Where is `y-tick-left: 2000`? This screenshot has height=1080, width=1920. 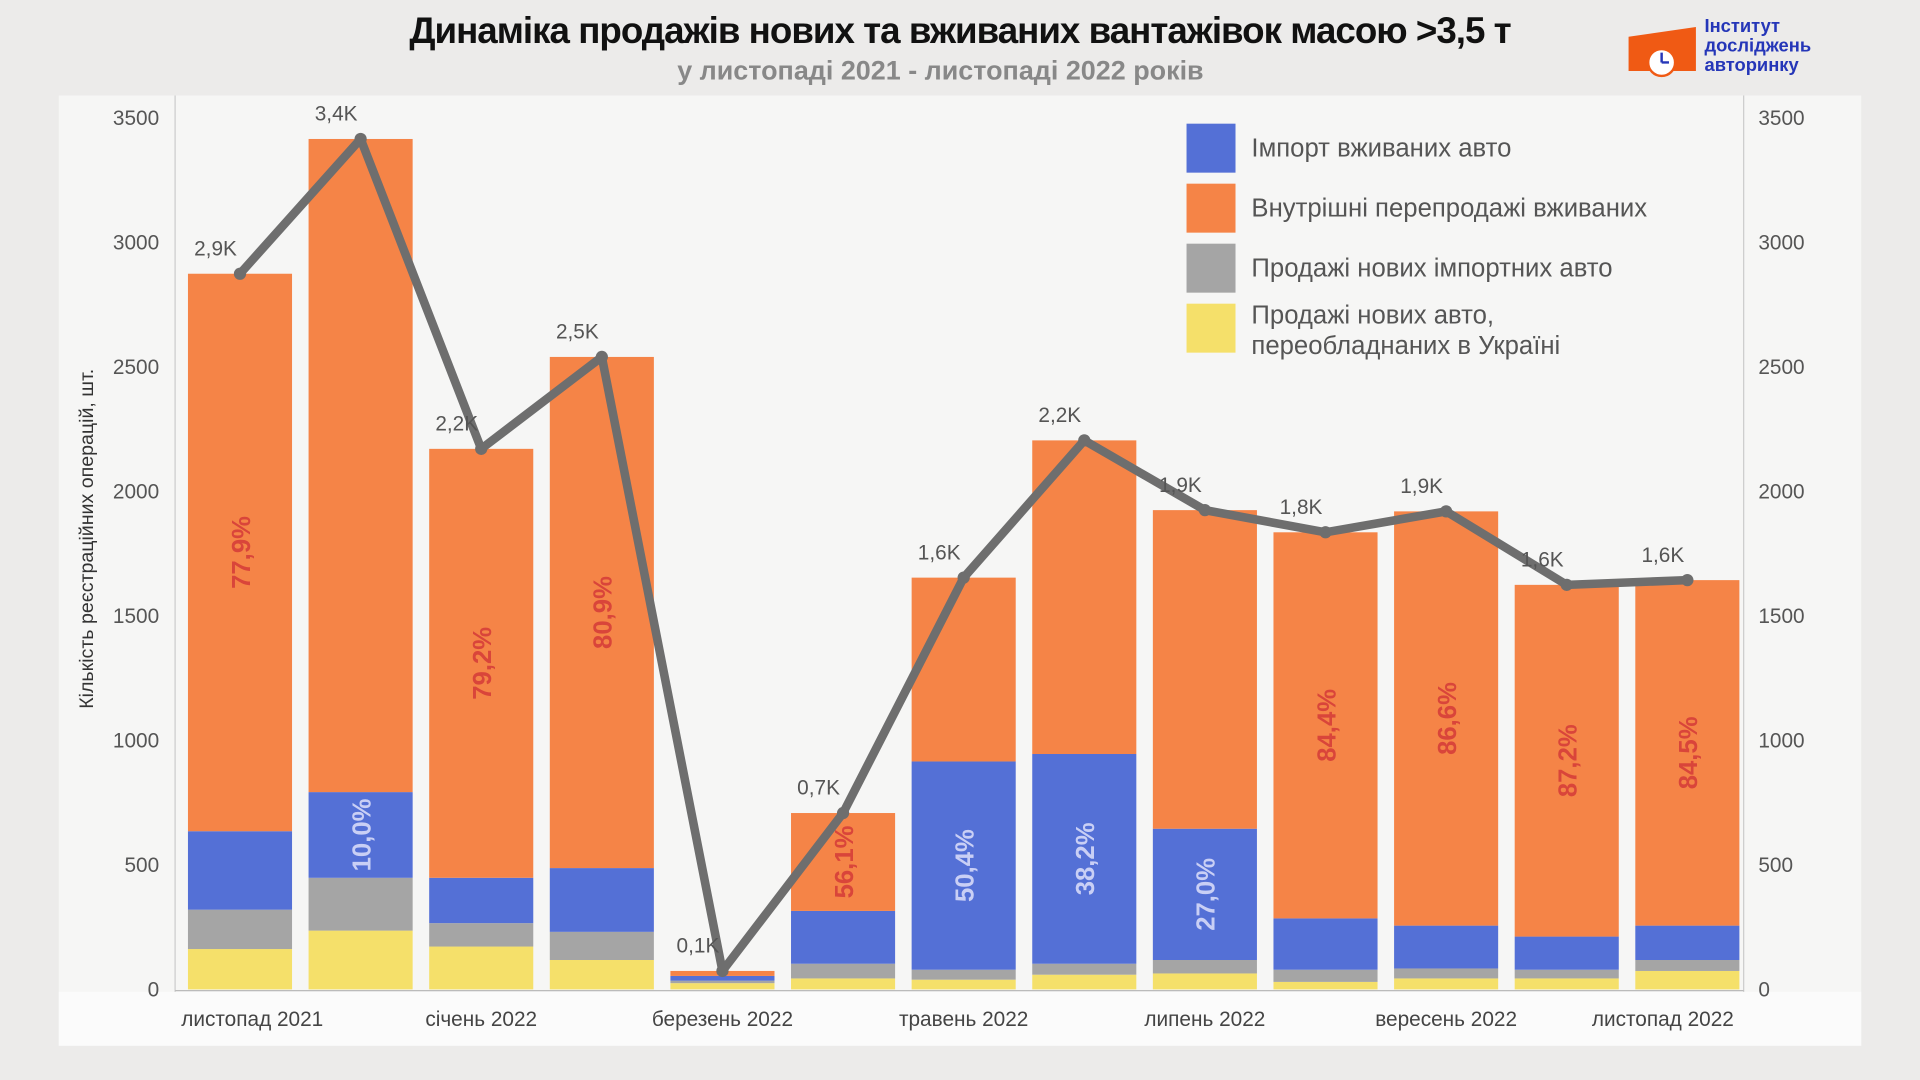
y-tick-left: 2000 is located at coordinates (136, 492).